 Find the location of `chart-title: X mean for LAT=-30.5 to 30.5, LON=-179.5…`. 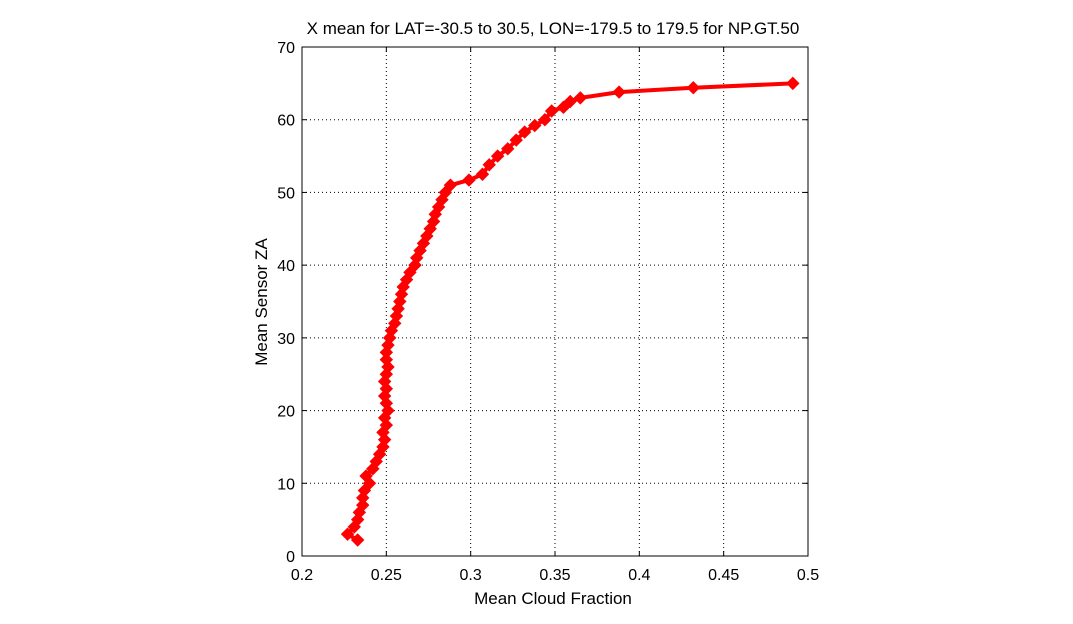

chart-title: X mean for LAT=-30.5 to 30.5, LON=-179.5… is located at coordinates (553, 28).